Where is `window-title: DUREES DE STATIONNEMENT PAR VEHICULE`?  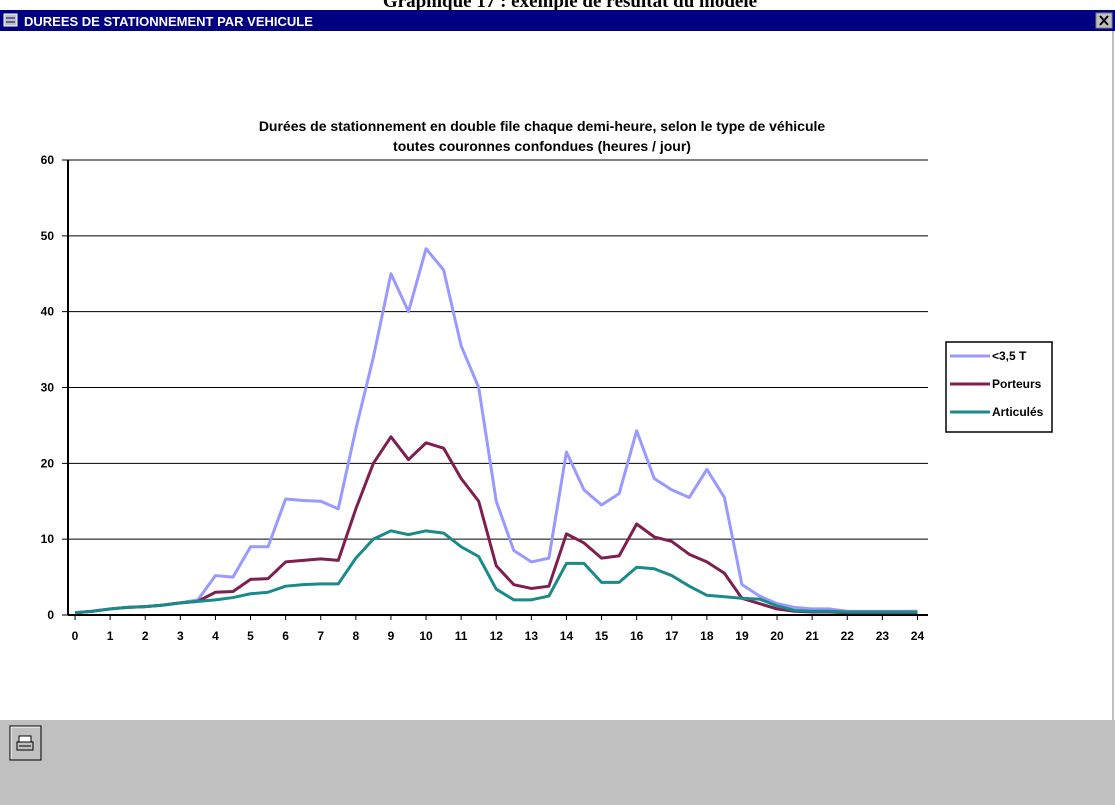 window-title: DUREES DE STATIONNEMENT PAR VEHICULE is located at coordinates (168, 21).